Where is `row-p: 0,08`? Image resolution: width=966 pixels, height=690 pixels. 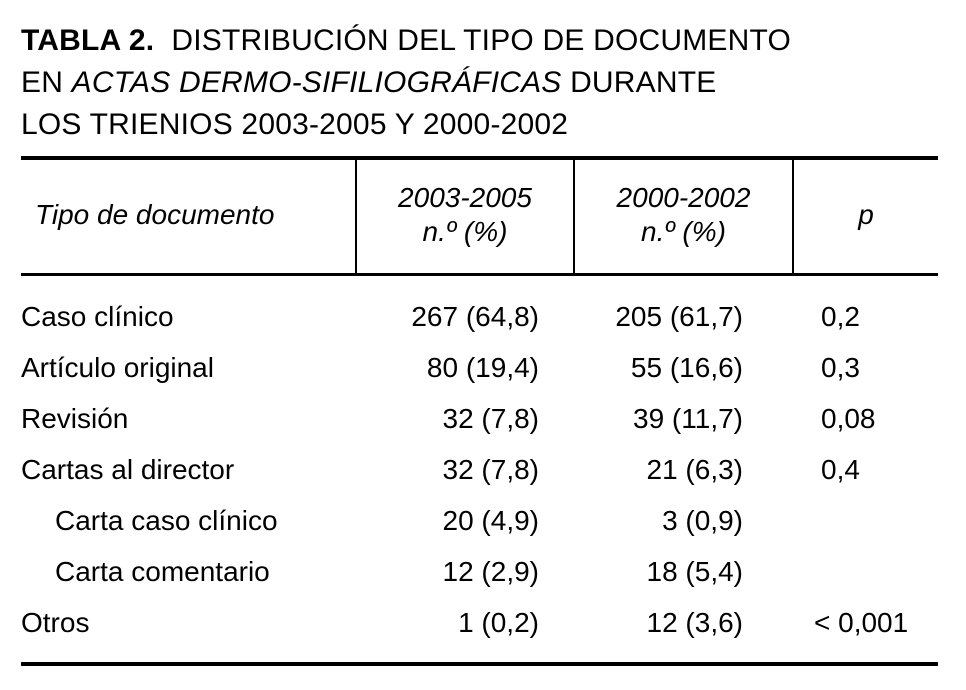
row-p: 0,08 is located at coordinates (848, 418).